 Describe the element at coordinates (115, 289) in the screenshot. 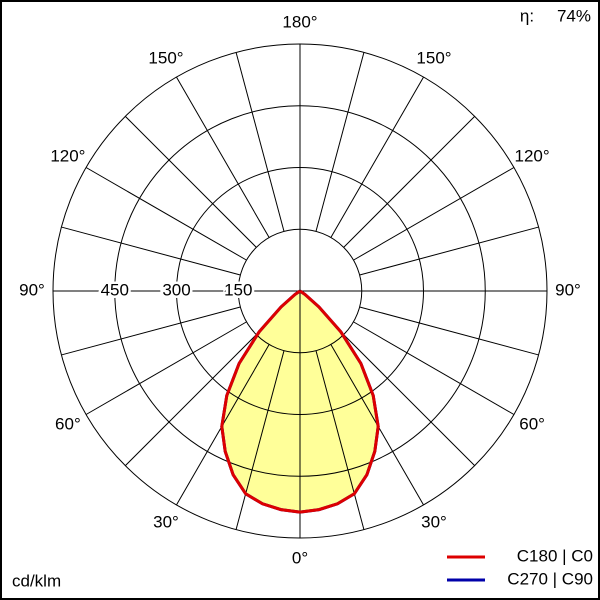

I see `r-tick-label: 450` at that location.